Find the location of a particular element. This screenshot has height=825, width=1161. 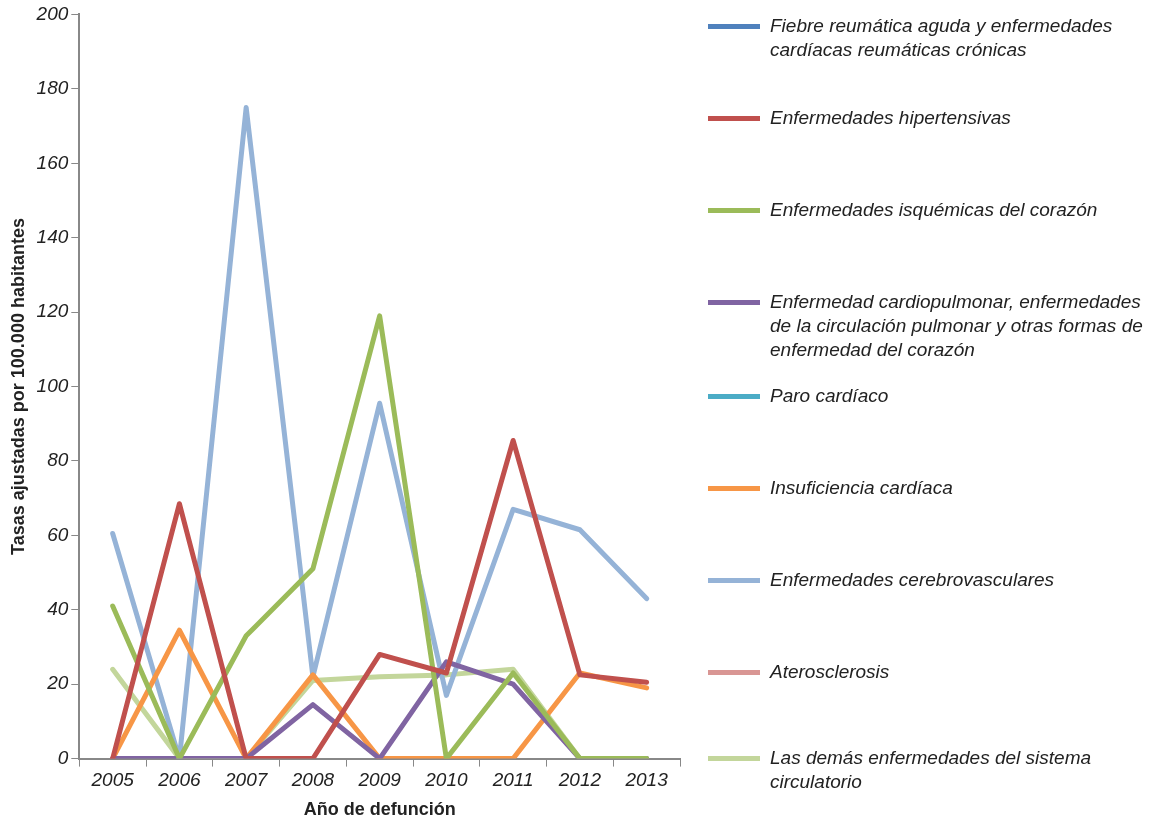

x-tick-label: 2012 is located at coordinates (579, 780).